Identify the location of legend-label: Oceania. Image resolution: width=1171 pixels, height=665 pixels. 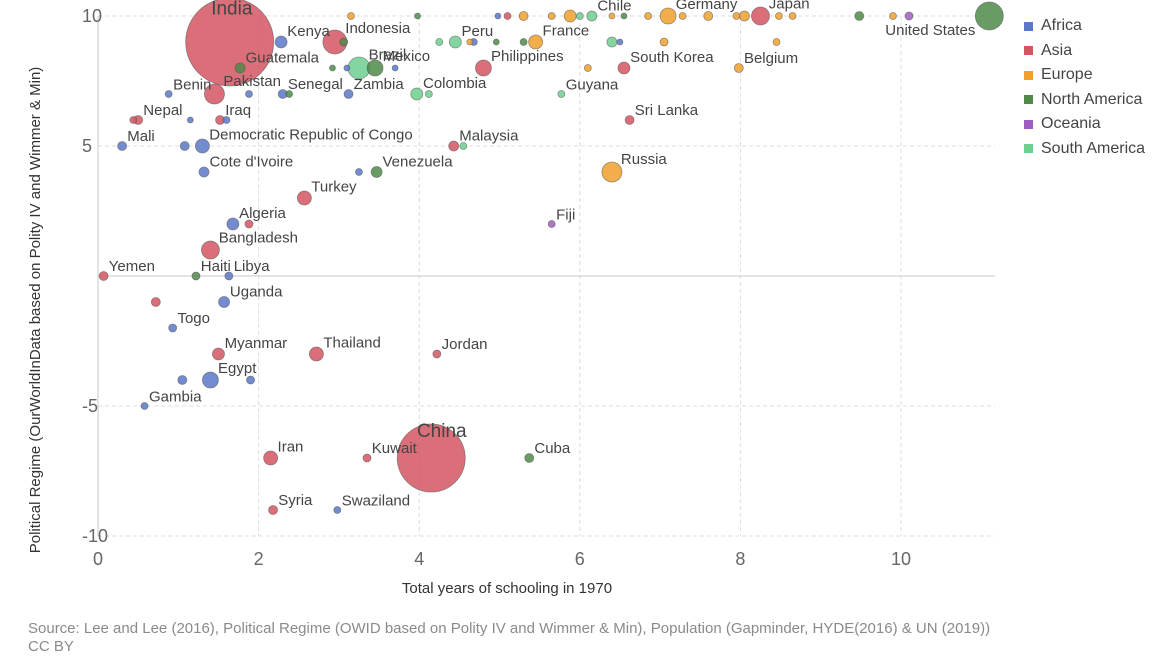
(1071, 124).